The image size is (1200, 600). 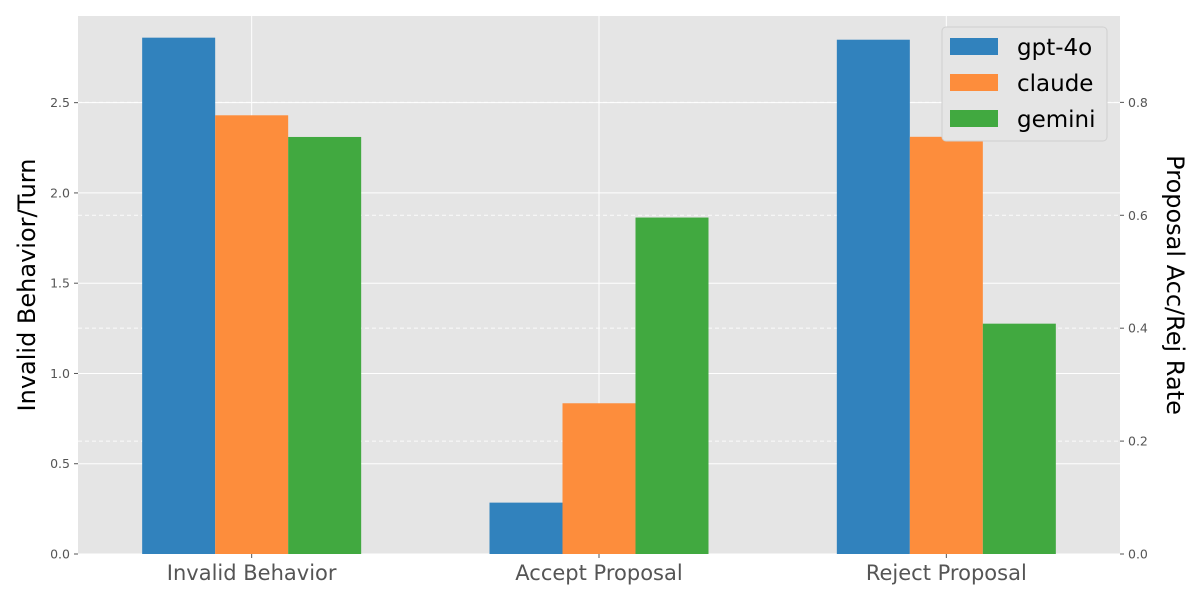 What do you see at coordinates (60, 102) in the screenshot?
I see `left-tick-label: 2.5` at bounding box center [60, 102].